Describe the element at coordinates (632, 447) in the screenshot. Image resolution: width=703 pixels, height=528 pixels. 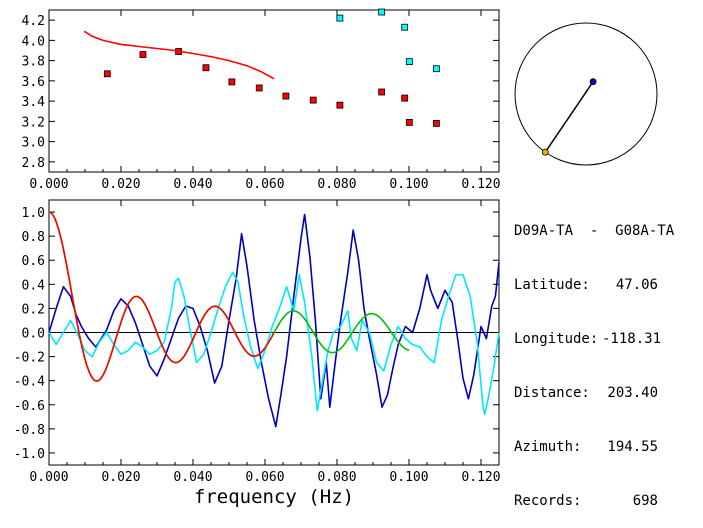
I see `azimuth-value: 194.55` at that location.